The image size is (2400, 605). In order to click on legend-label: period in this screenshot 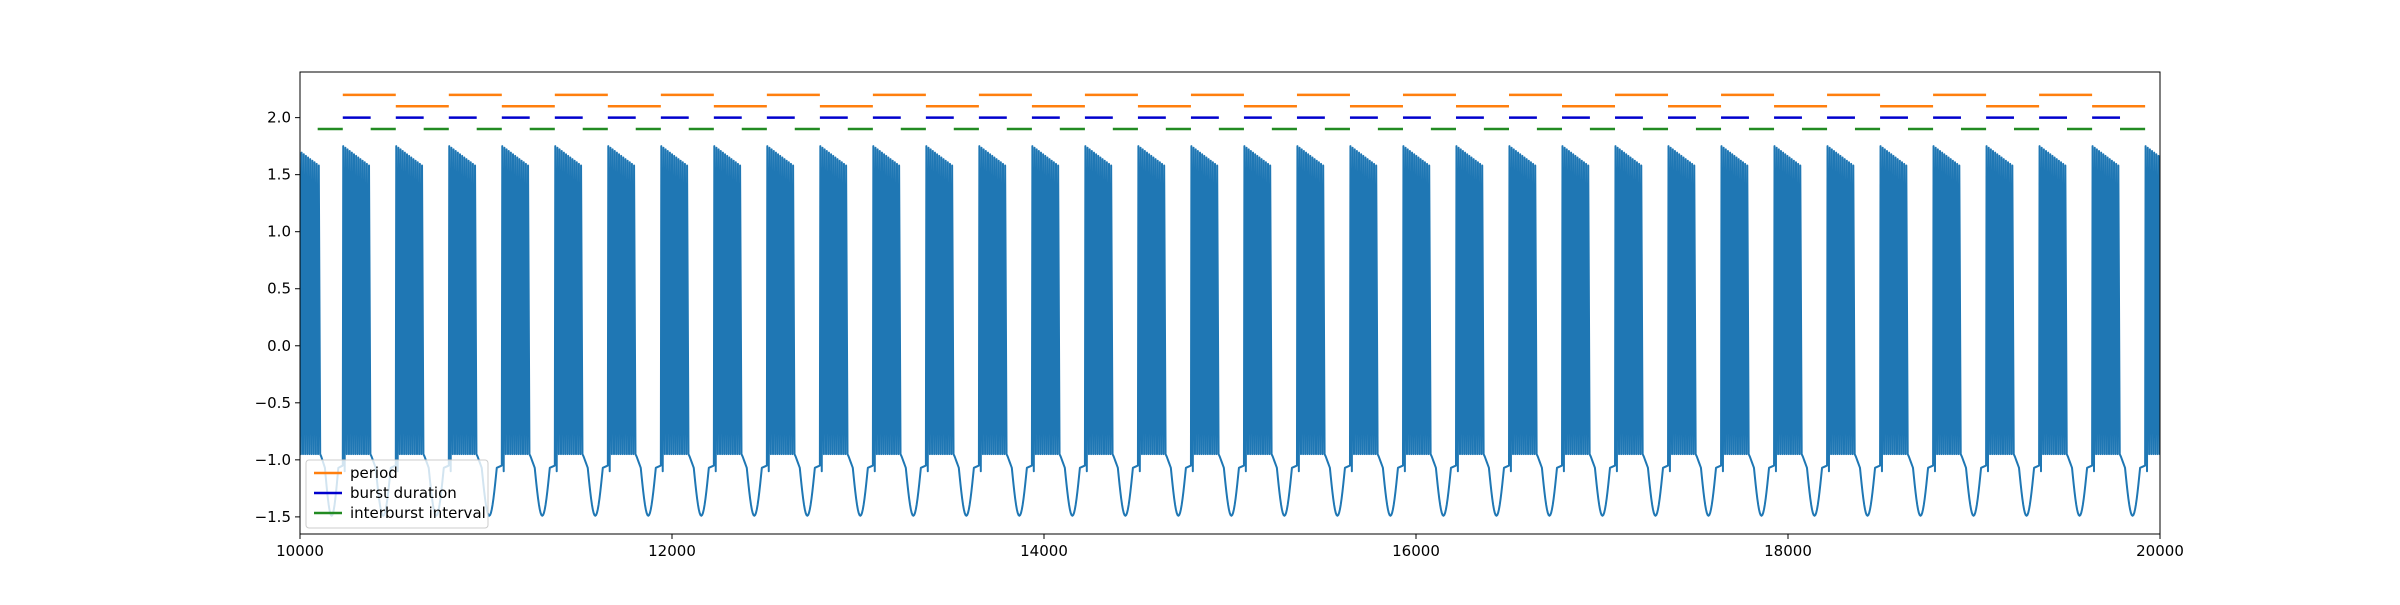, I will do `click(374, 473)`.